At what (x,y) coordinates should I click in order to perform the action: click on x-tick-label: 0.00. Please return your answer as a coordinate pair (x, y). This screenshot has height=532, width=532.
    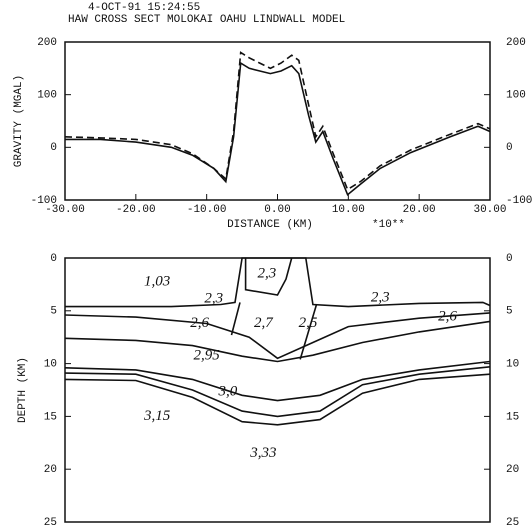
    Looking at the image, I should click on (277, 210).